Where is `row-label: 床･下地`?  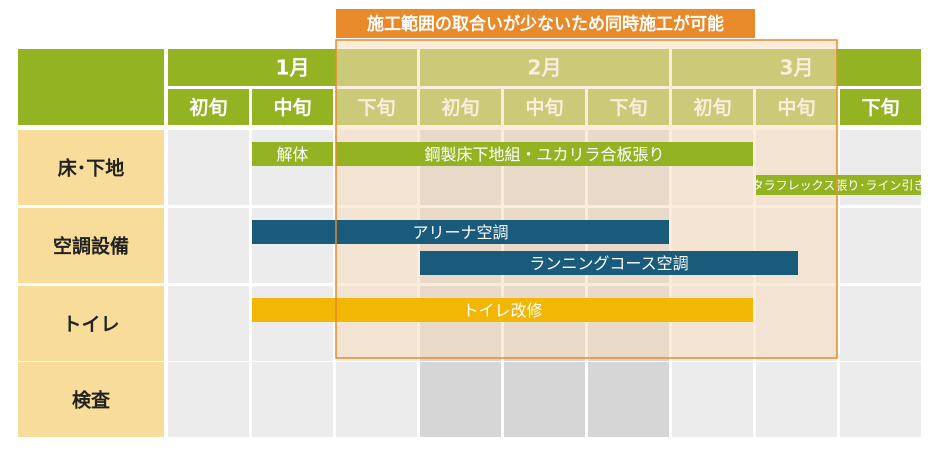
row-label: 床･下地 is located at coordinates (91, 168).